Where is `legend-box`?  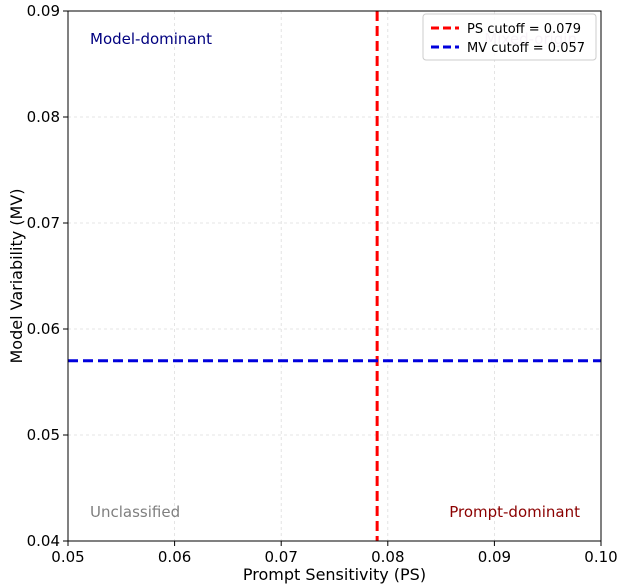
legend-box is located at coordinates (509, 37).